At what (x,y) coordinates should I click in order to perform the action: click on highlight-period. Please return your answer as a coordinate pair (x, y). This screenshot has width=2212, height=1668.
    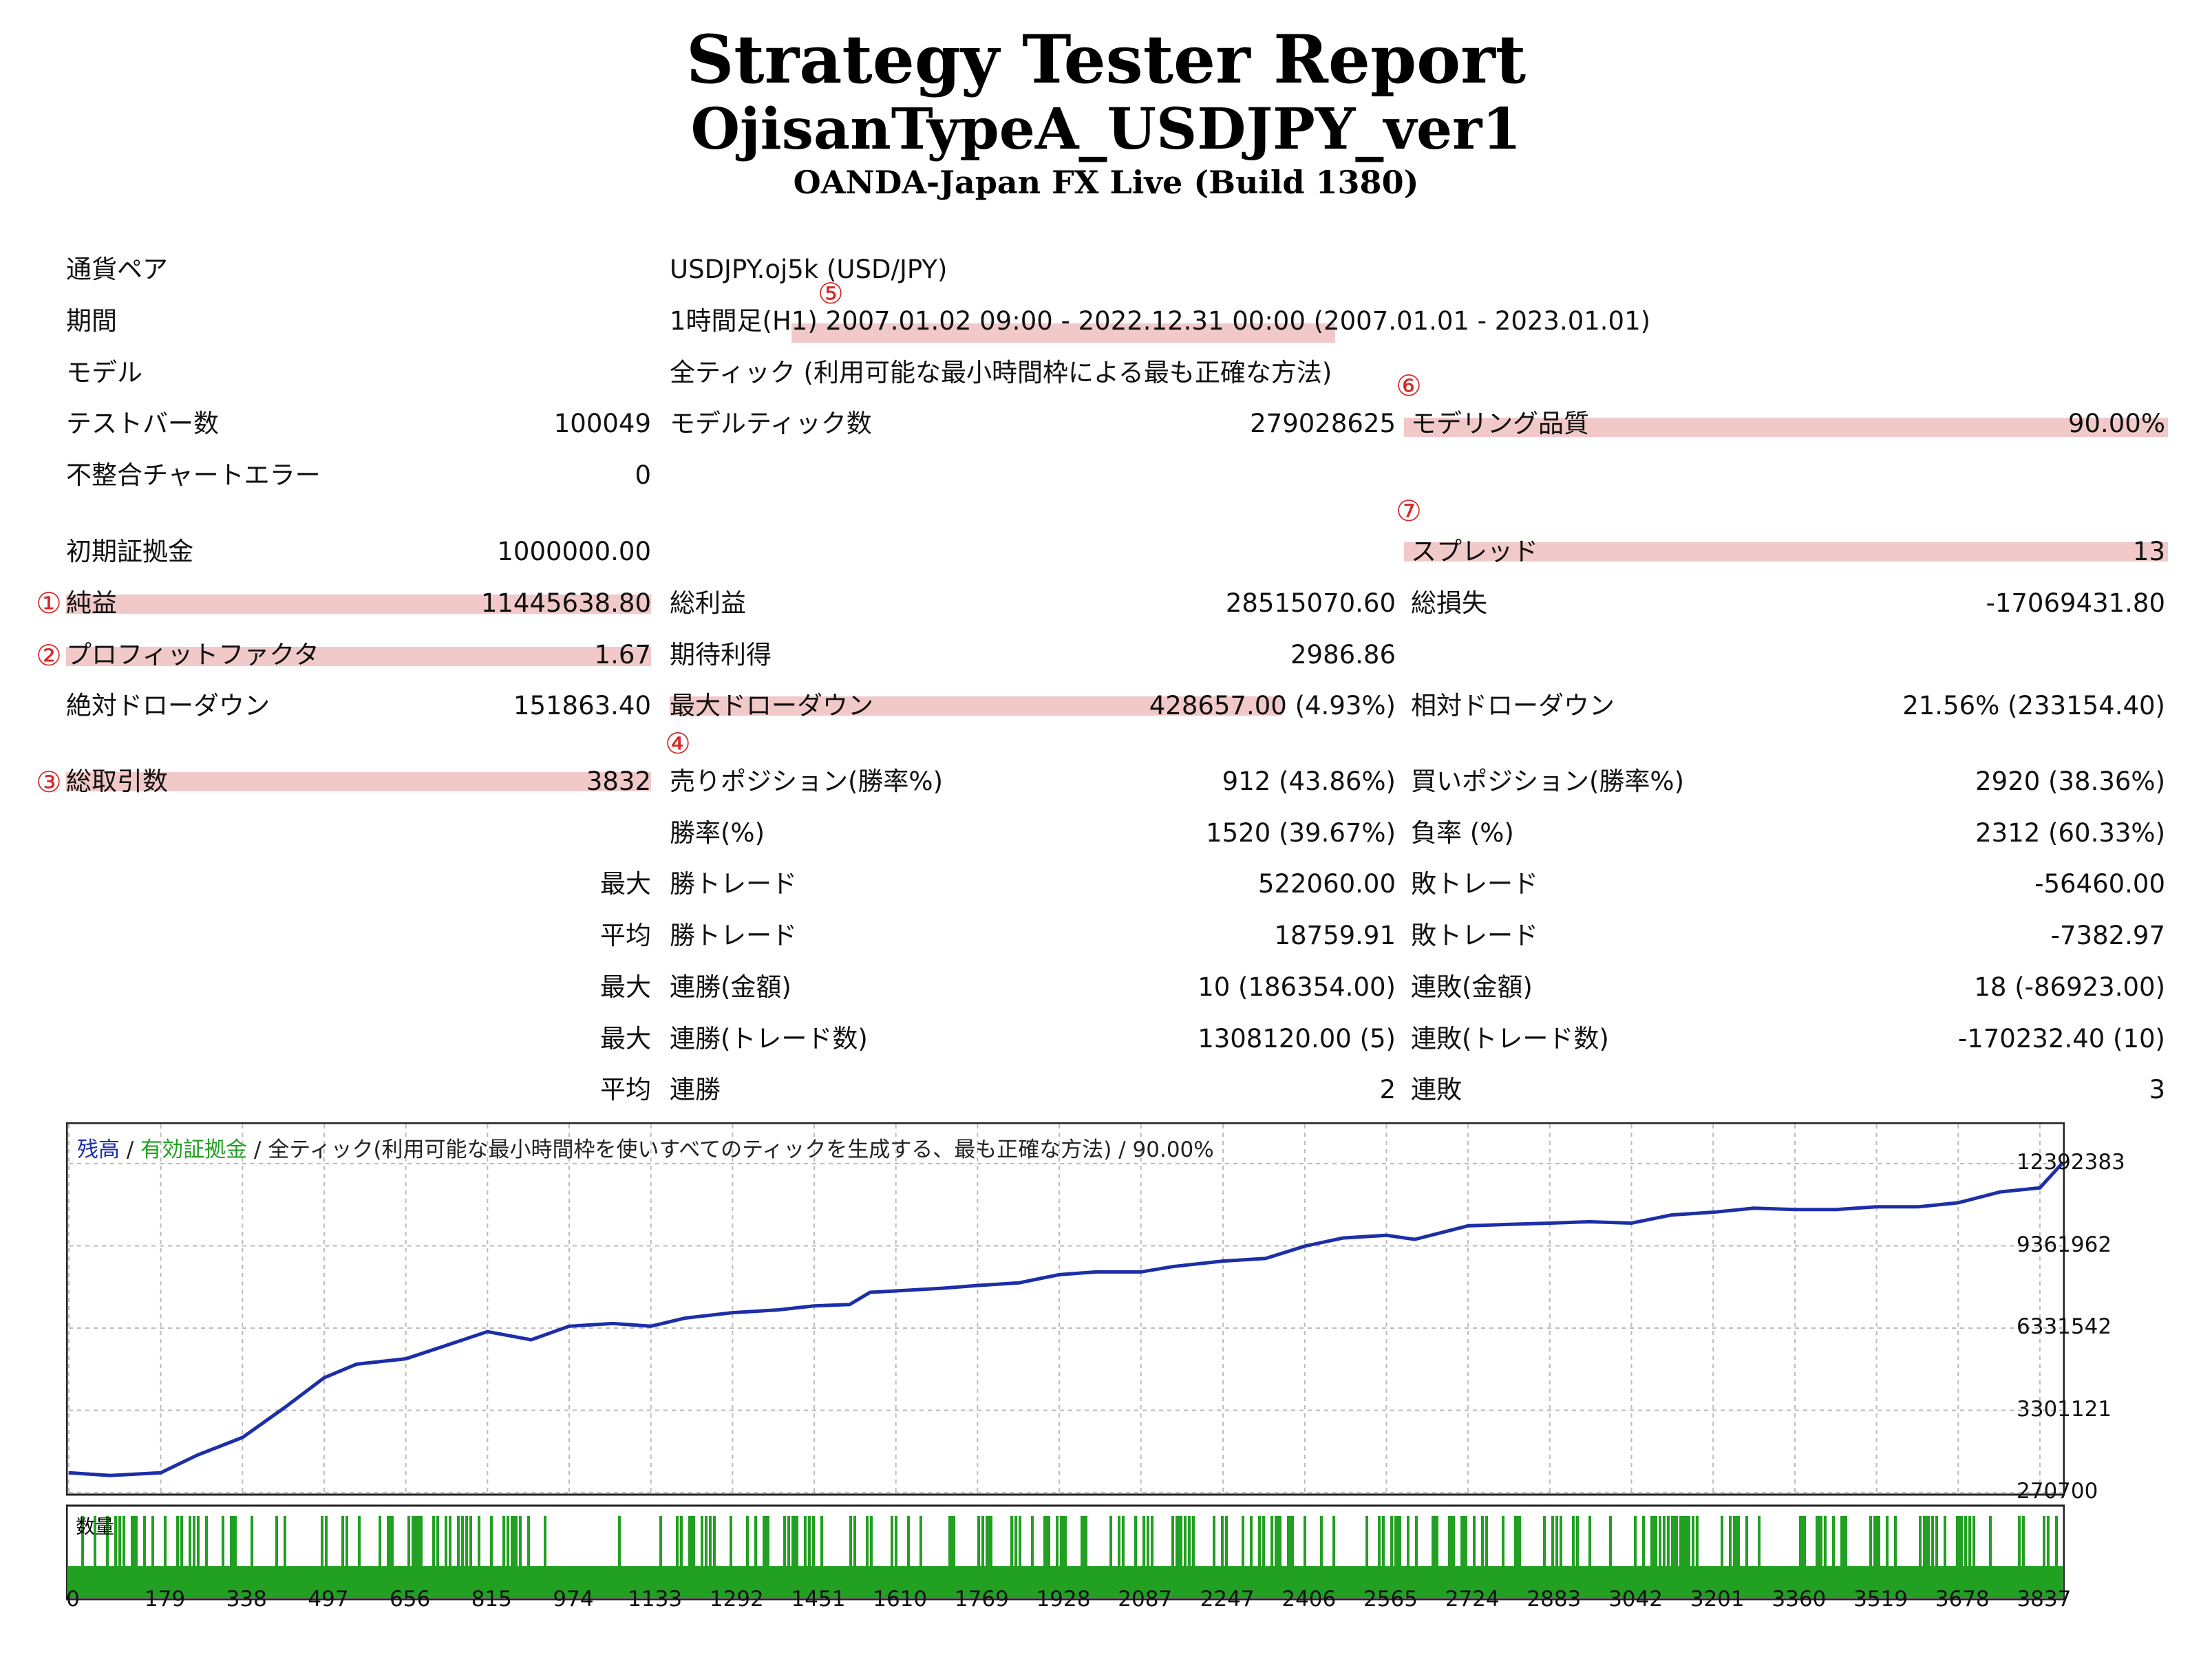
    Looking at the image, I should click on (1063, 333).